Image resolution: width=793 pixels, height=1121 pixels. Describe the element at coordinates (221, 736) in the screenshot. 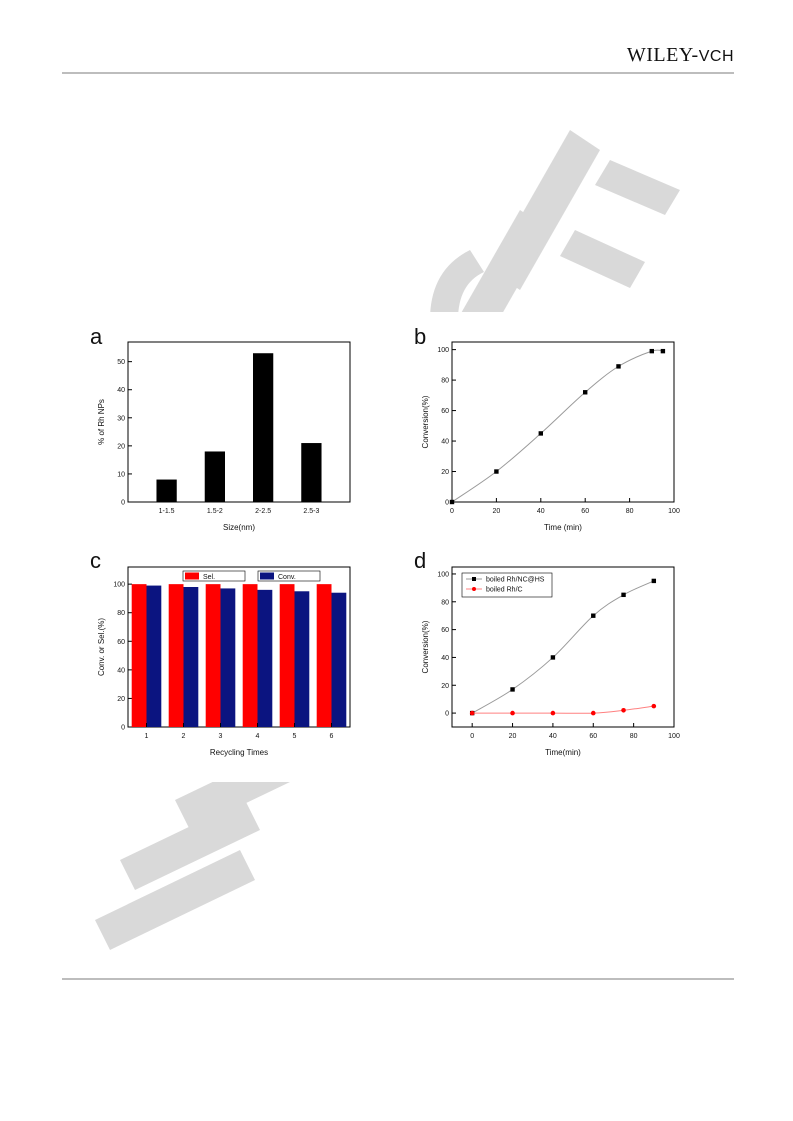

I see `x-tick-label: 3` at that location.